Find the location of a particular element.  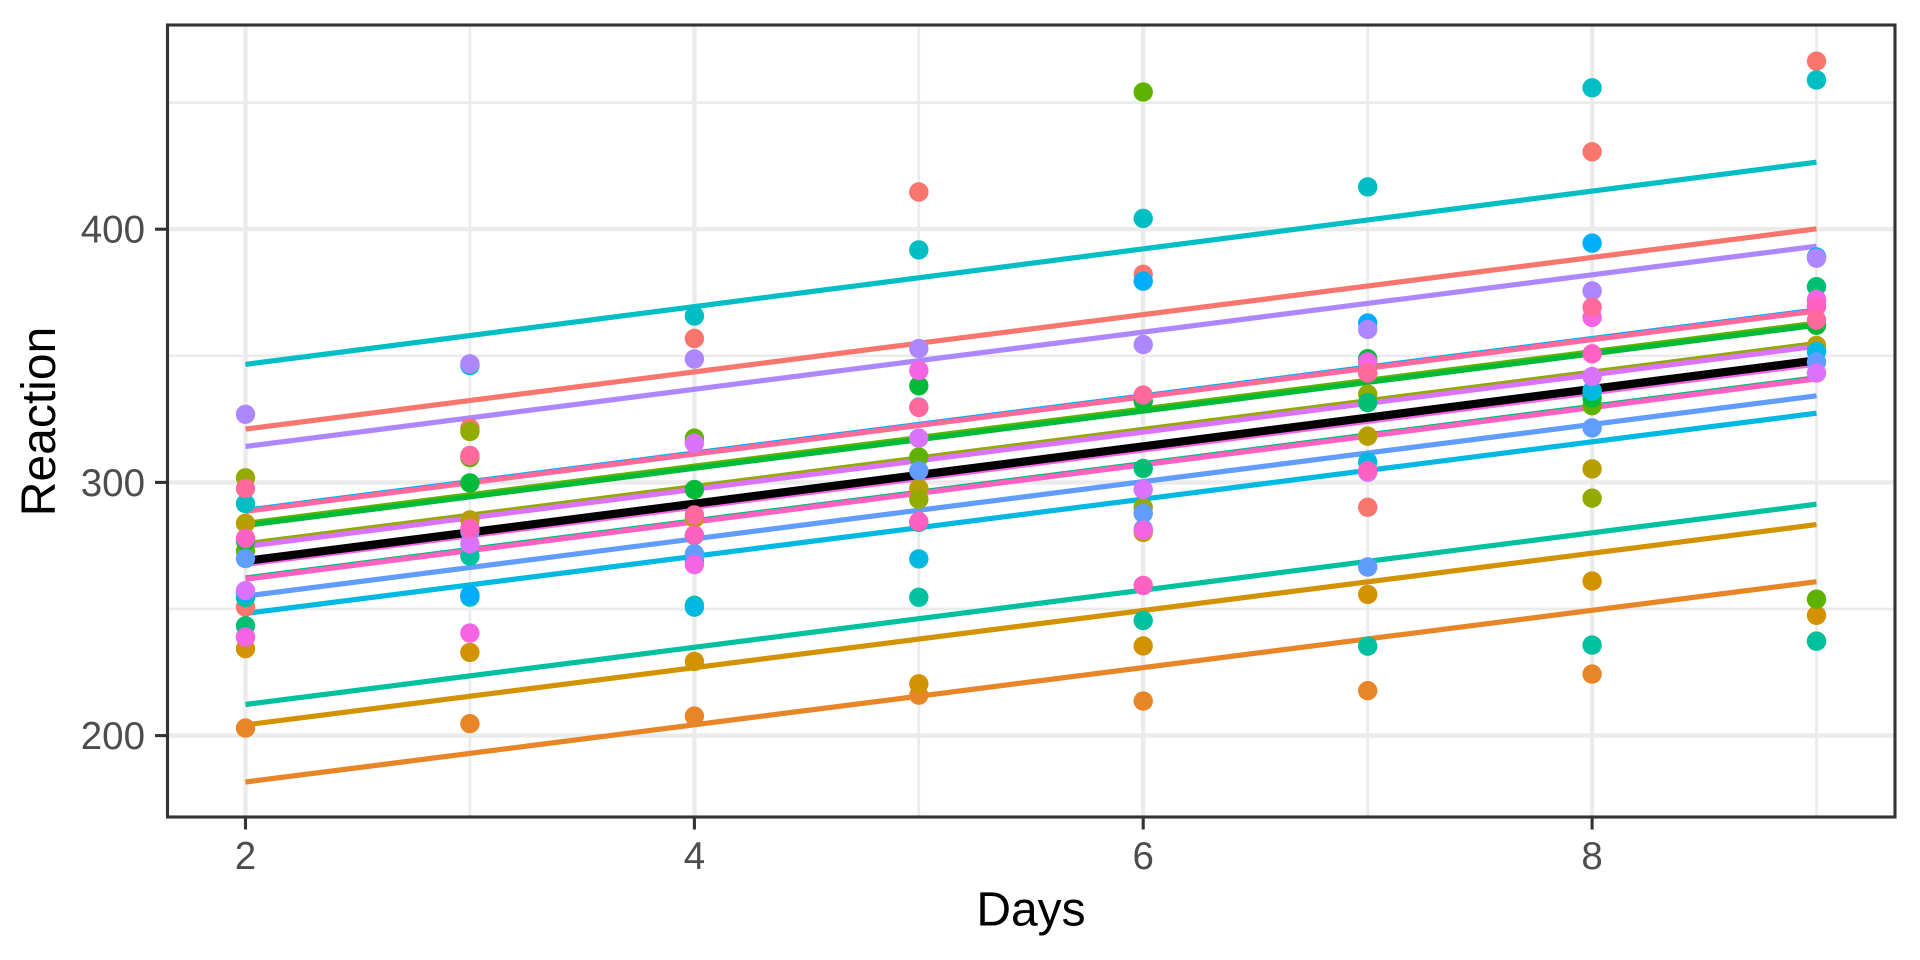

svg-text: 6 is located at coordinates (1142, 856).